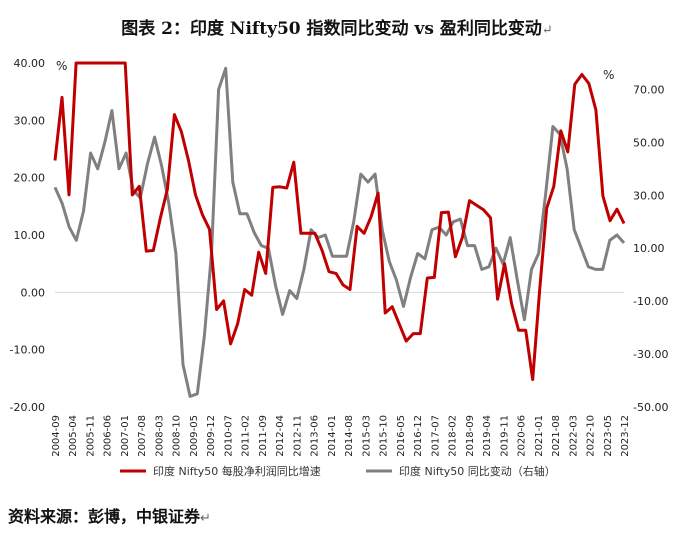  Describe the element at coordinates (125, 436) in the screenshot. I see `x-tick-label: 2007-01` at that location.